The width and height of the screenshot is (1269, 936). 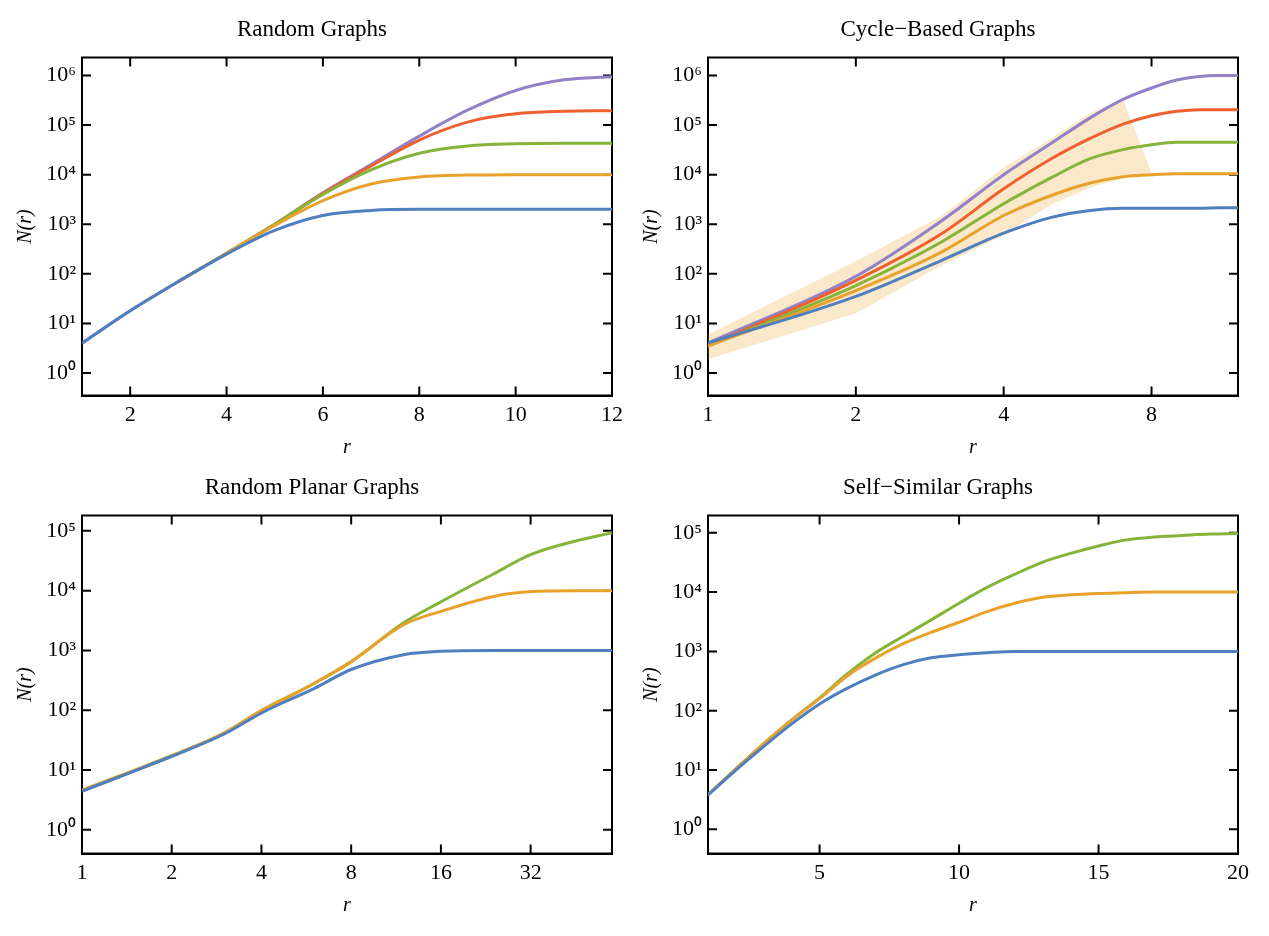 What do you see at coordinates (312, 486) in the screenshot?
I see `chart-title: Random Planar Graphs` at bounding box center [312, 486].